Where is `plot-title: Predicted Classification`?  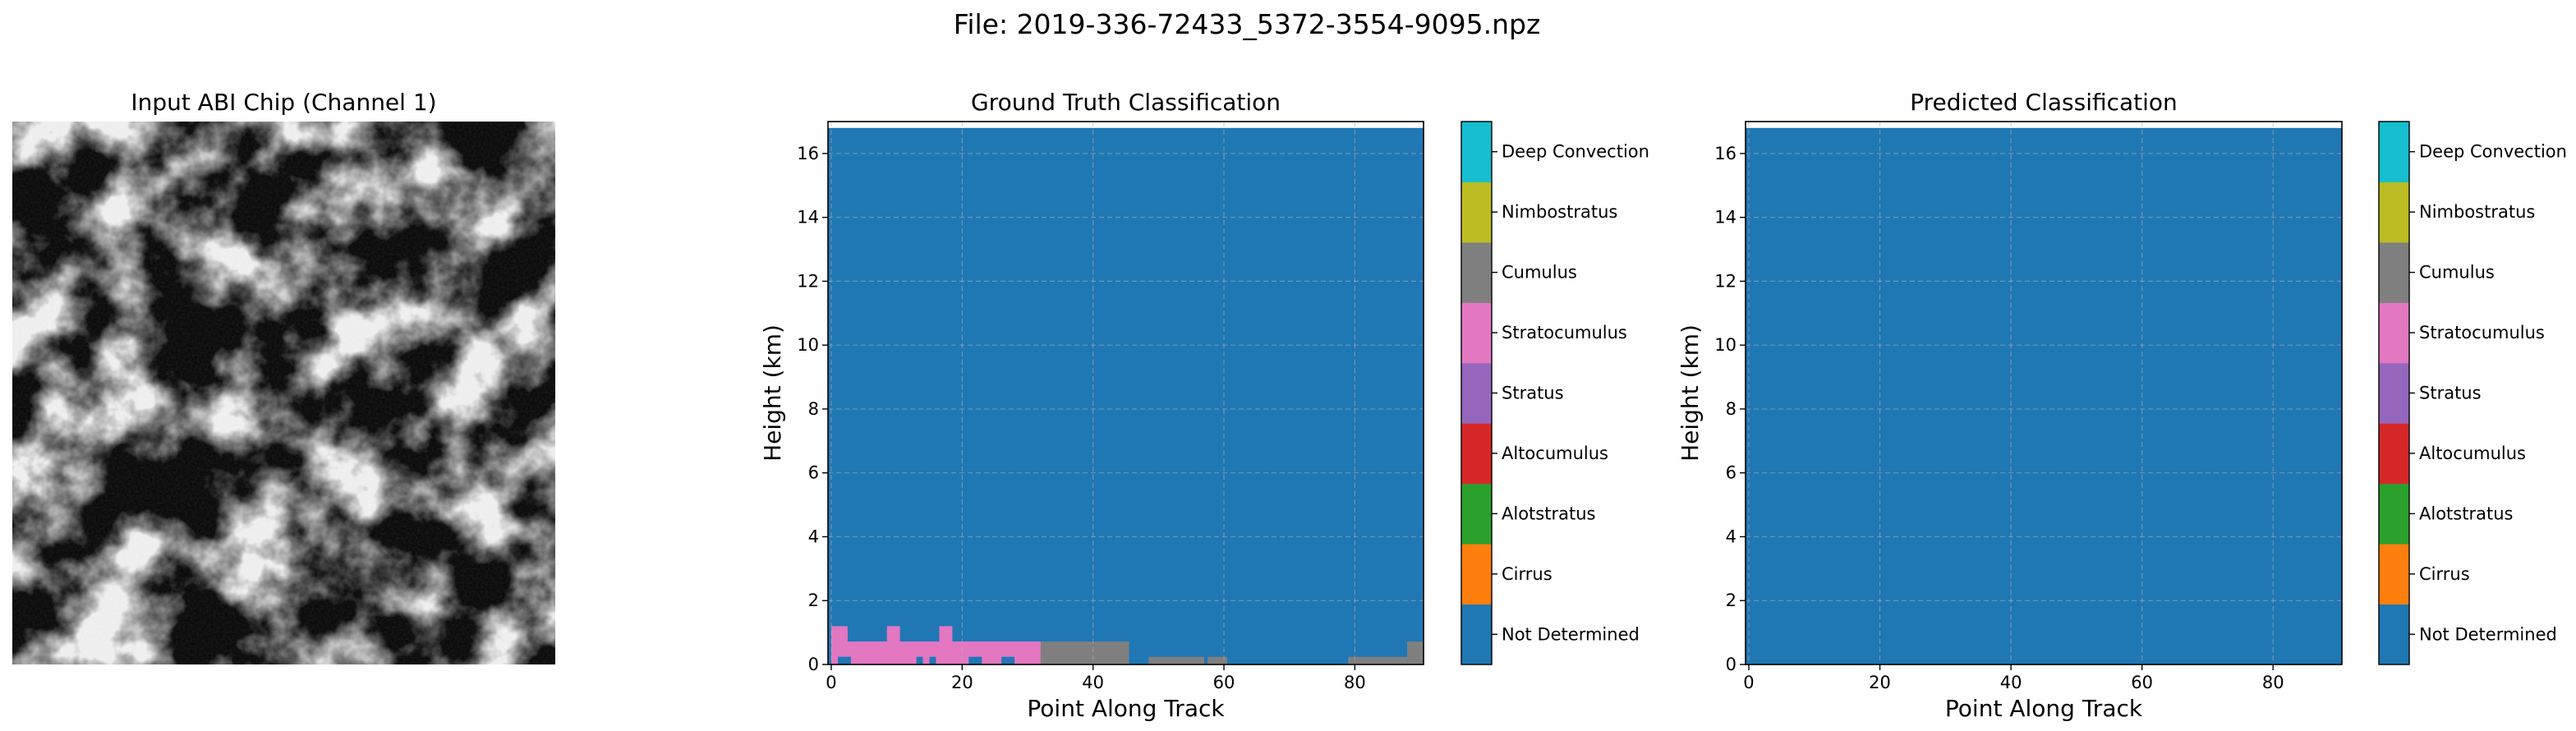
plot-title: Predicted Classification is located at coordinates (2044, 102).